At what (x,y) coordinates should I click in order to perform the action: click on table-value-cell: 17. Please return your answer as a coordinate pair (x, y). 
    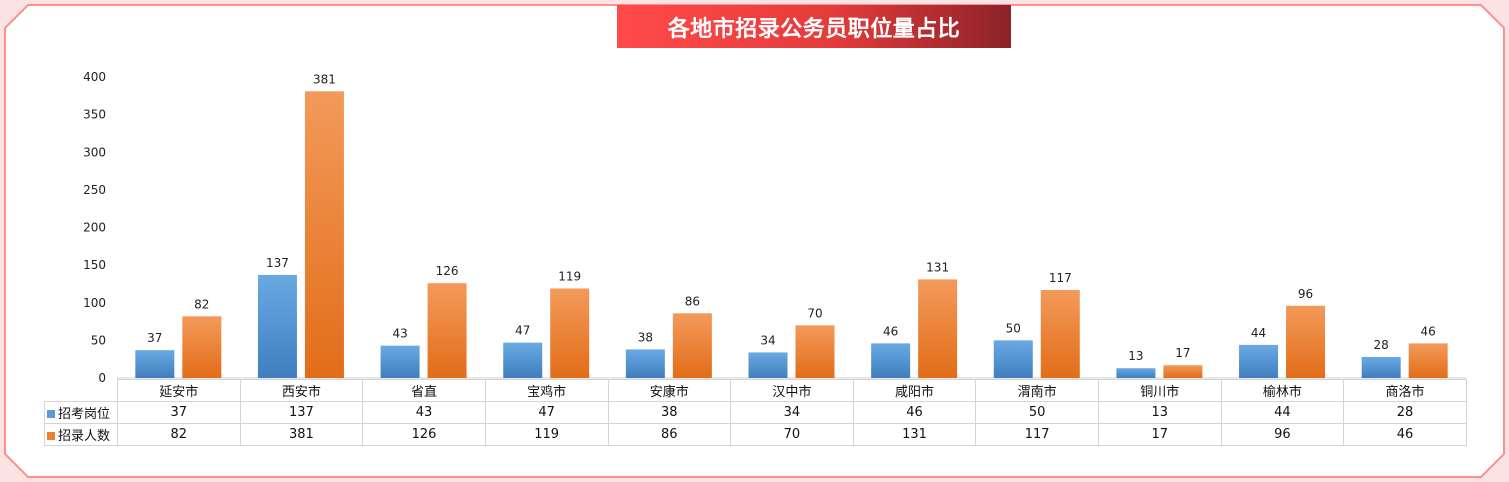
    Looking at the image, I should click on (1160, 434).